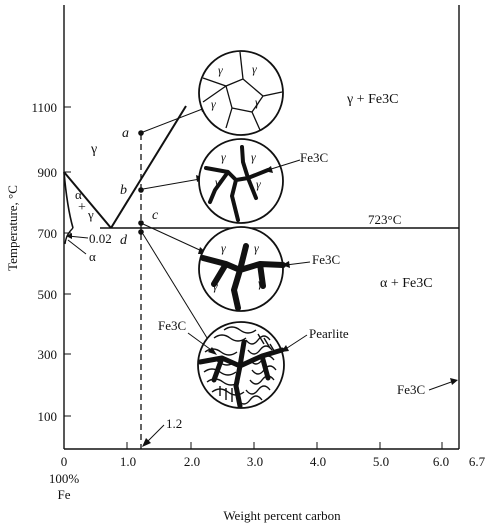  I want to click on micrograph-a-grain-boundaries, so click(242, 91).